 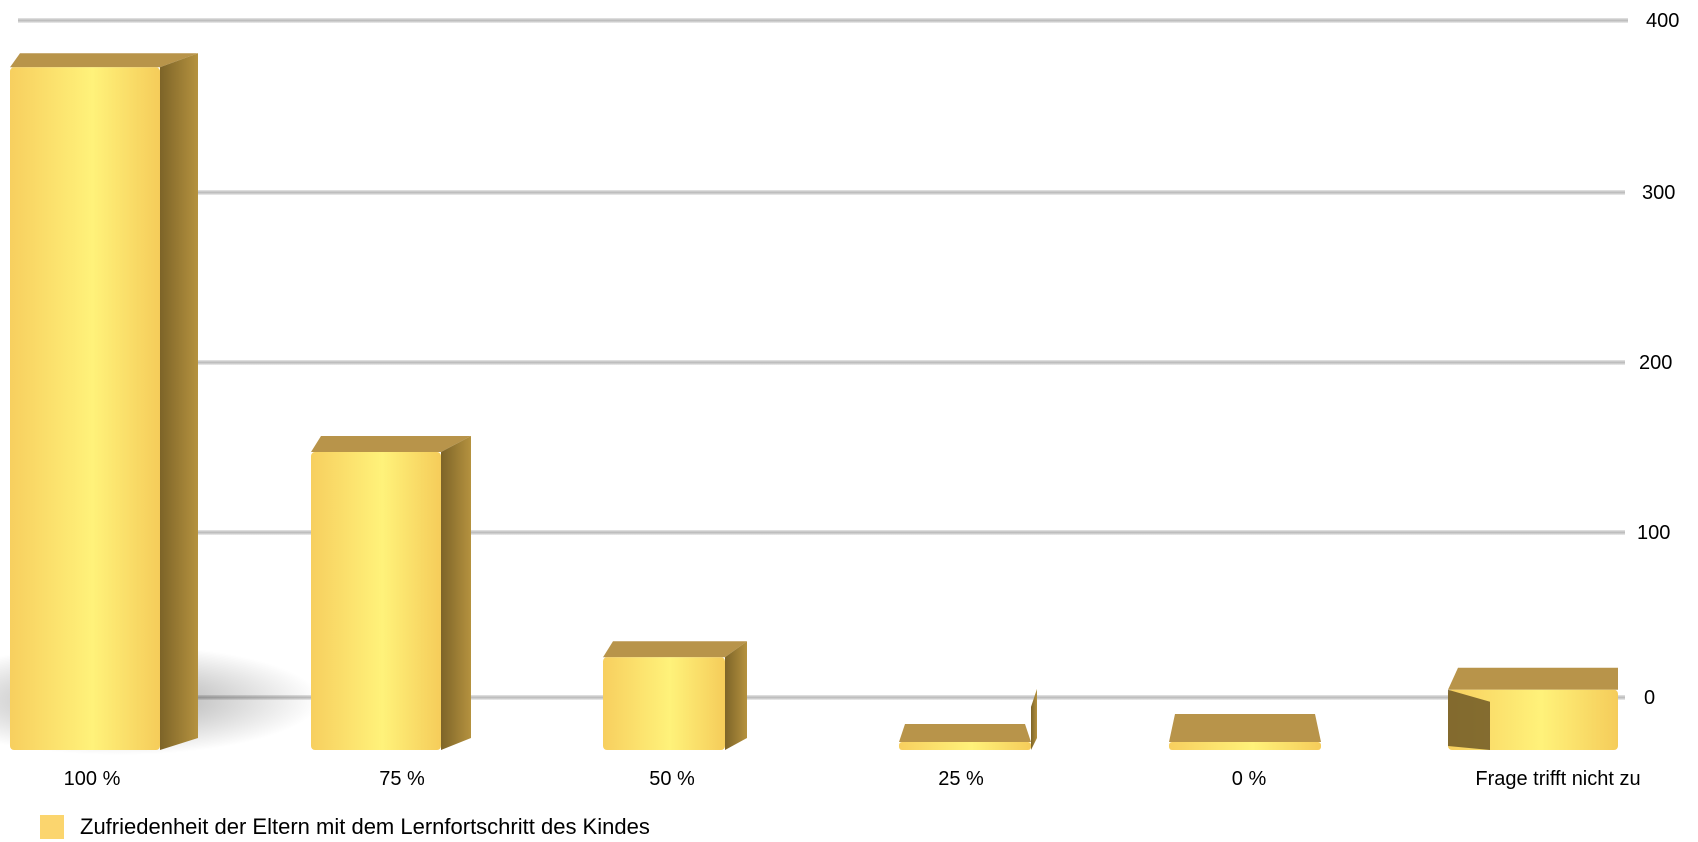 What do you see at coordinates (1655, 363) in the screenshot?
I see `y-tick-label: 200` at bounding box center [1655, 363].